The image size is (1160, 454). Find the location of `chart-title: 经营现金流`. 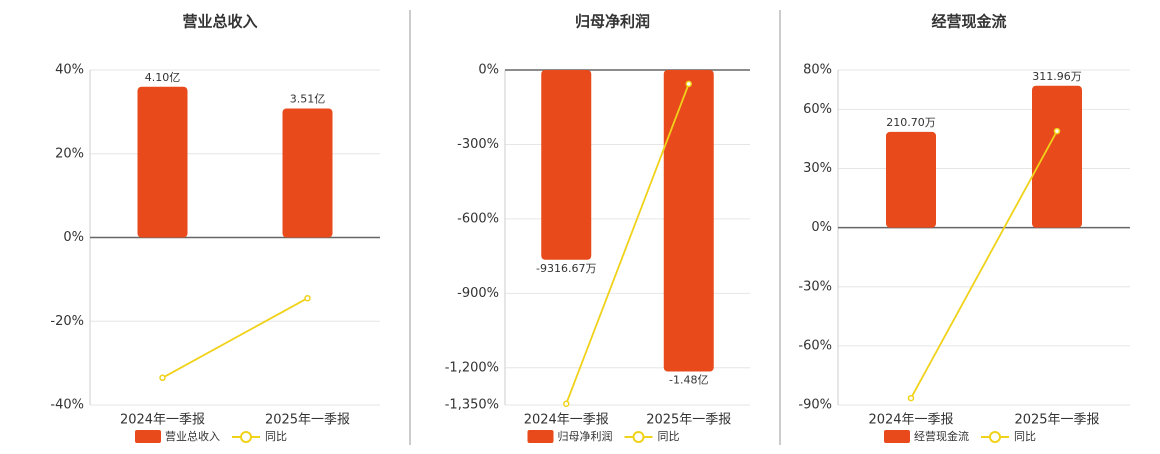

chart-title: 经营现金流 is located at coordinates (968, 22).